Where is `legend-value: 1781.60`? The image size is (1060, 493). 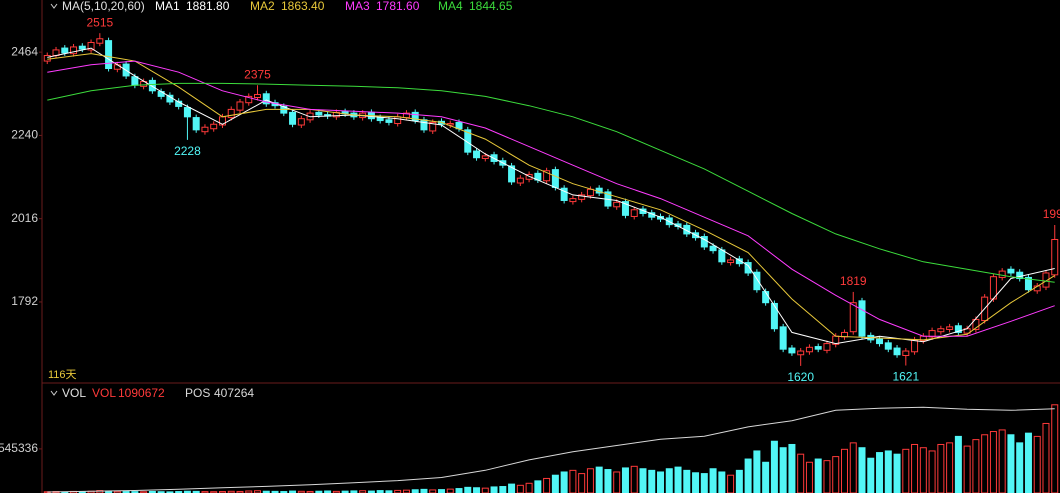
legend-value: 1781.60 is located at coordinates (398, 6).